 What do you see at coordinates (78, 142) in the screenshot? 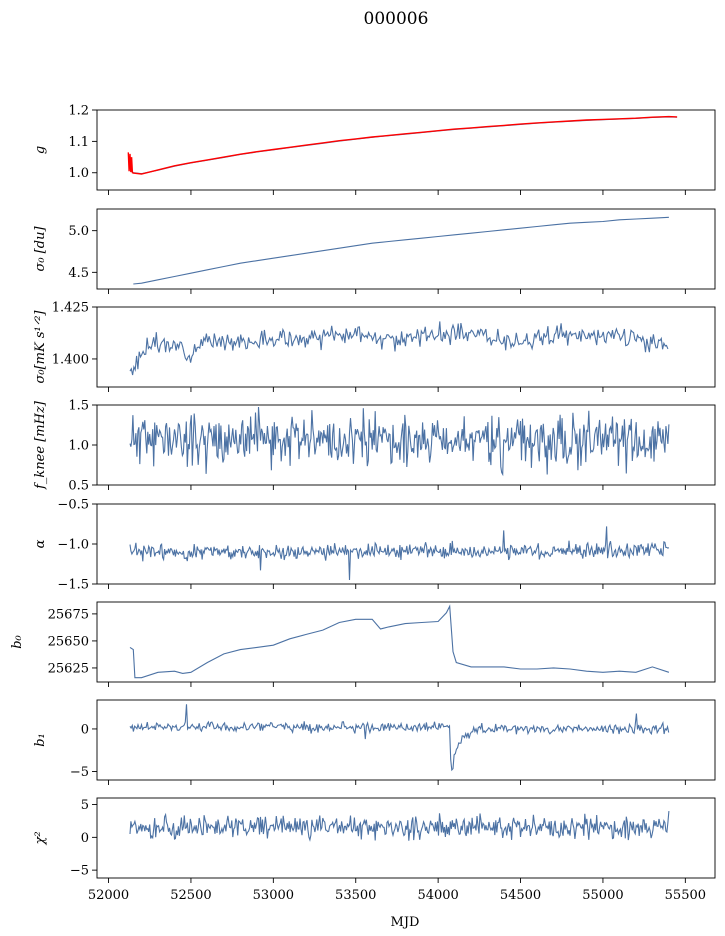
I see `y-tick-label: 1.1` at bounding box center [78, 142].